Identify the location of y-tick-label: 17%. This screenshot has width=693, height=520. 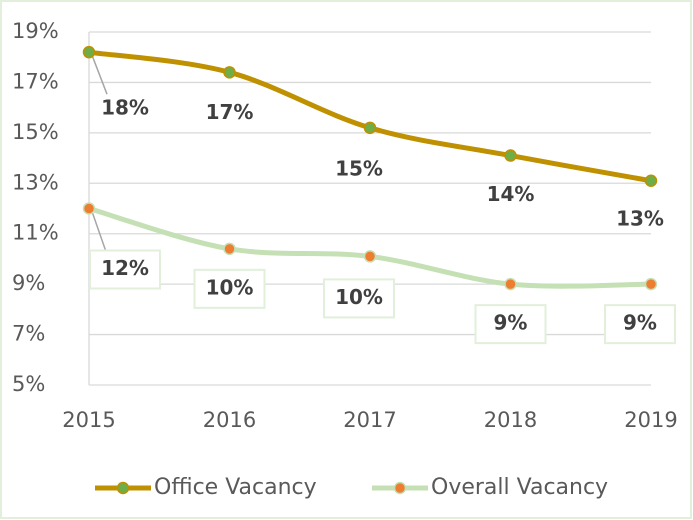
(35, 81).